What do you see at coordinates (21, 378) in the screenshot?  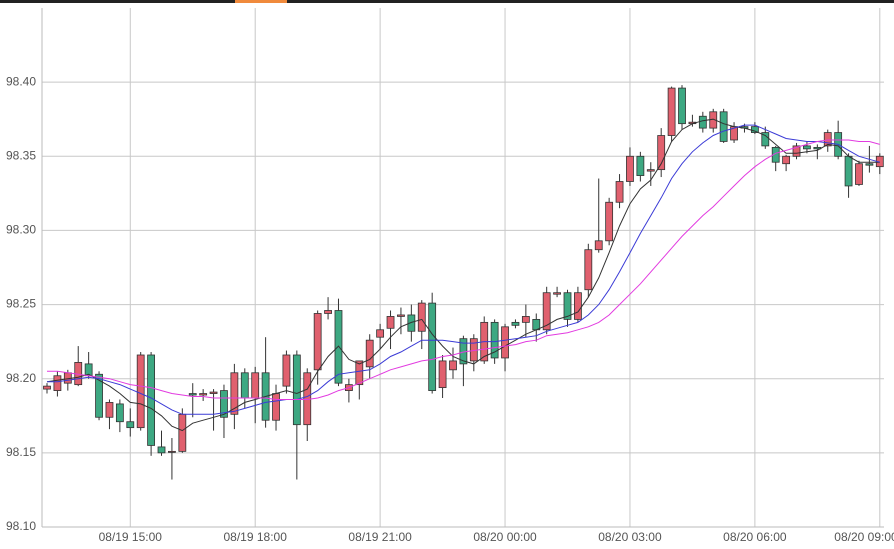 I see `y-tick-label: 98.20` at bounding box center [21, 378].